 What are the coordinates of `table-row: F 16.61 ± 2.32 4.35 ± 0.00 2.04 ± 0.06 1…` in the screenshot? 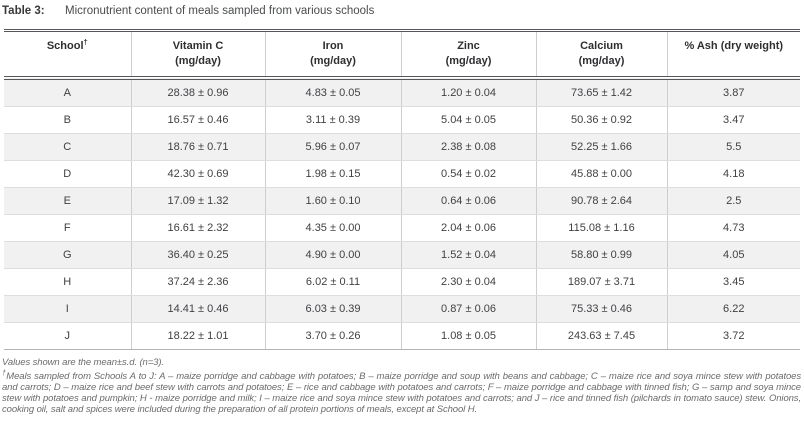 It's located at (402, 228).